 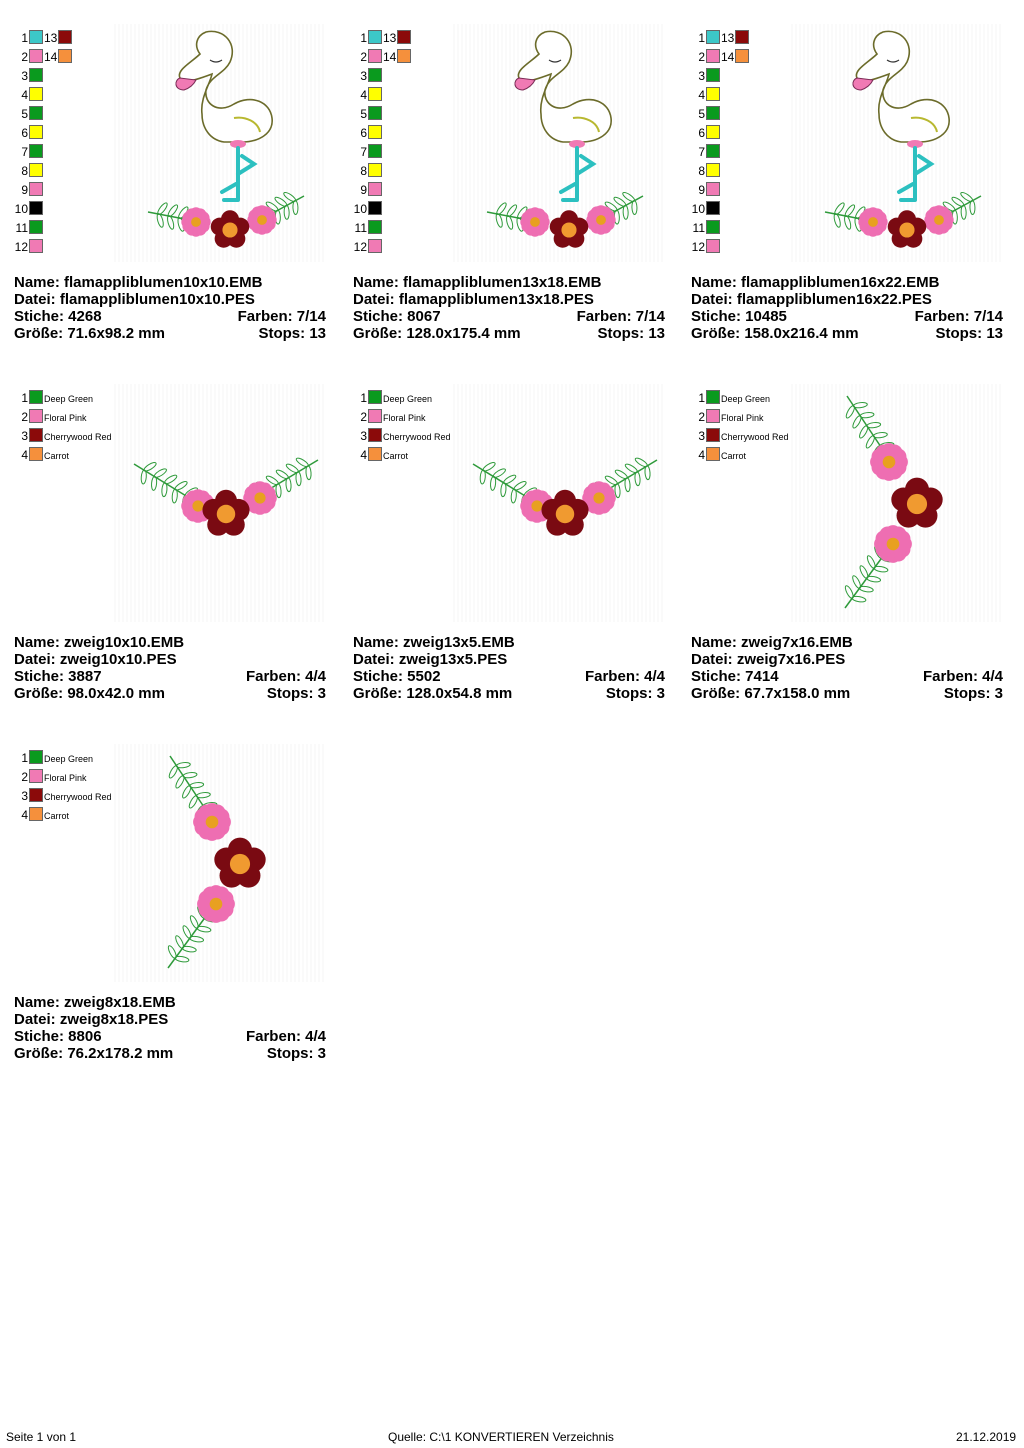 What do you see at coordinates (21, 209) in the screenshot?
I see `palette-number: 10` at bounding box center [21, 209].